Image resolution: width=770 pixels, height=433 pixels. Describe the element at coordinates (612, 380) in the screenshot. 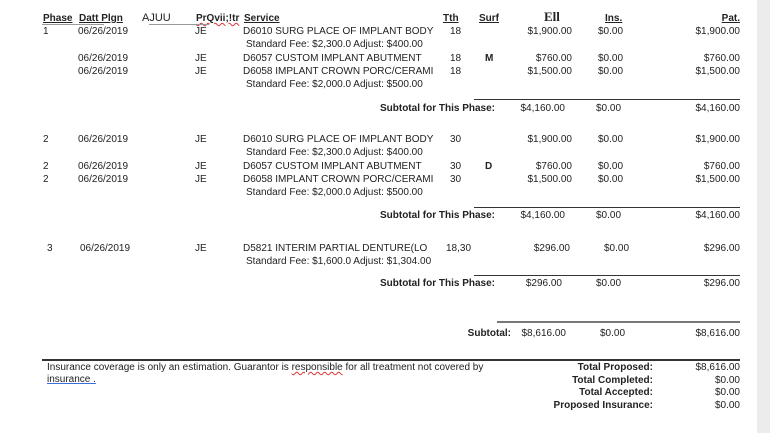

I see `total-label: Total Completed:` at that location.